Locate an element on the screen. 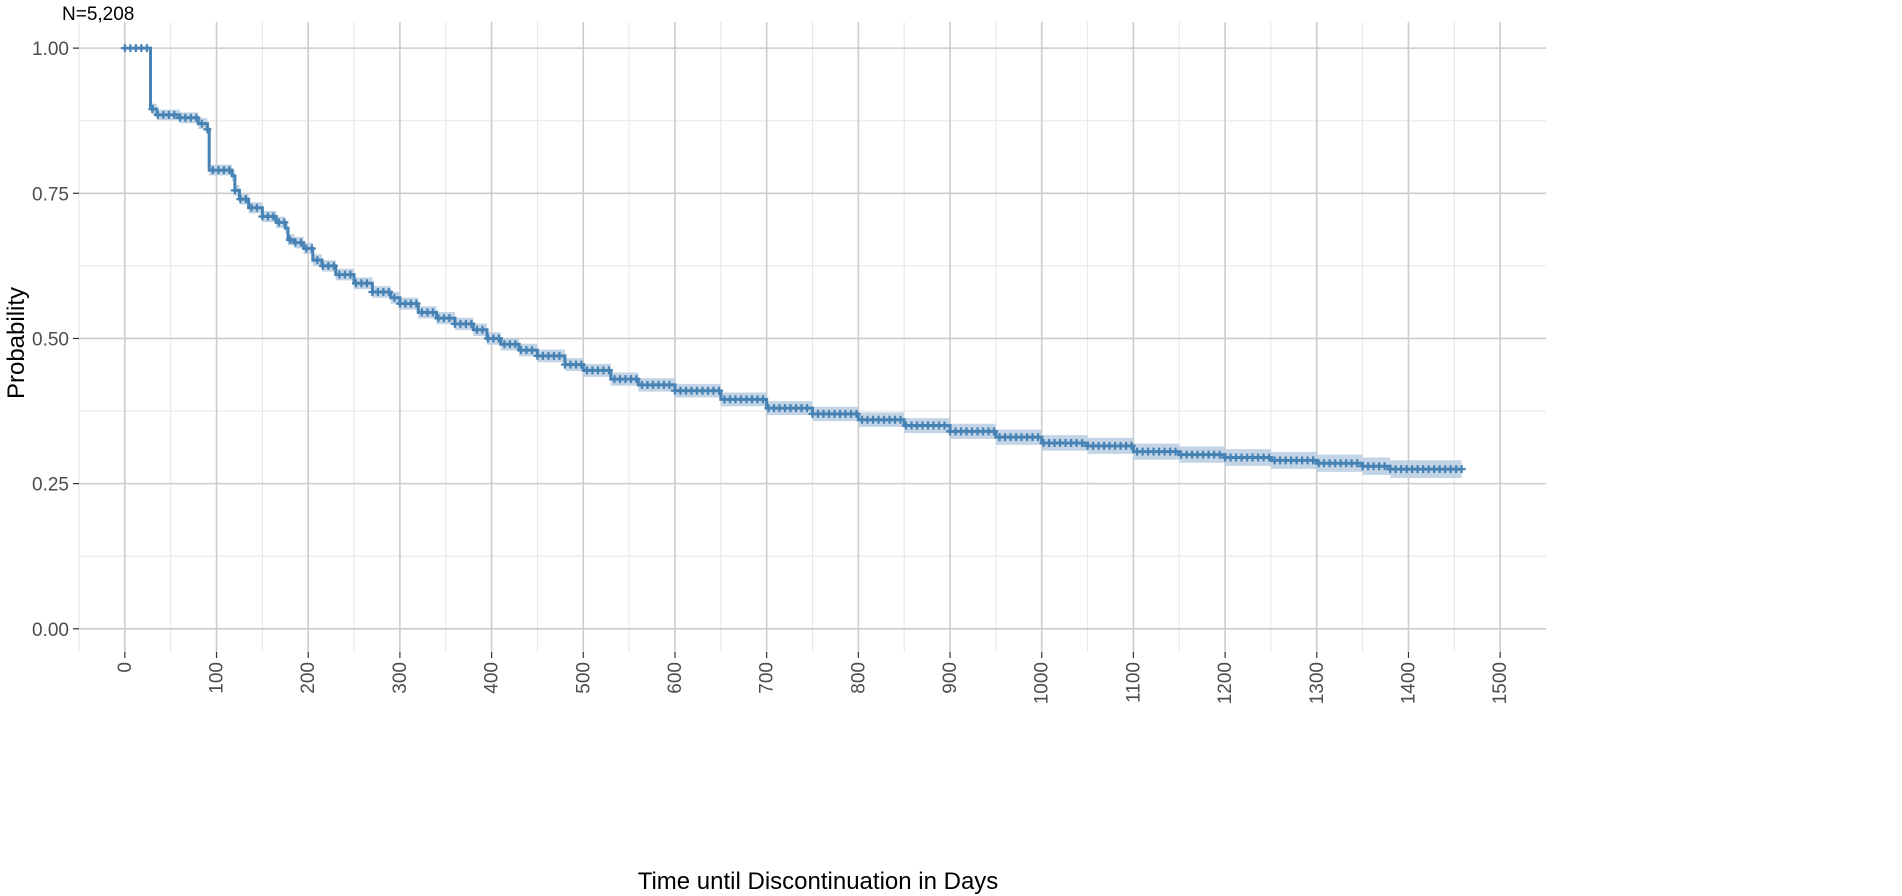 This screenshot has height=896, width=1902. x-tick-label: 500 is located at coordinates (583, 678).